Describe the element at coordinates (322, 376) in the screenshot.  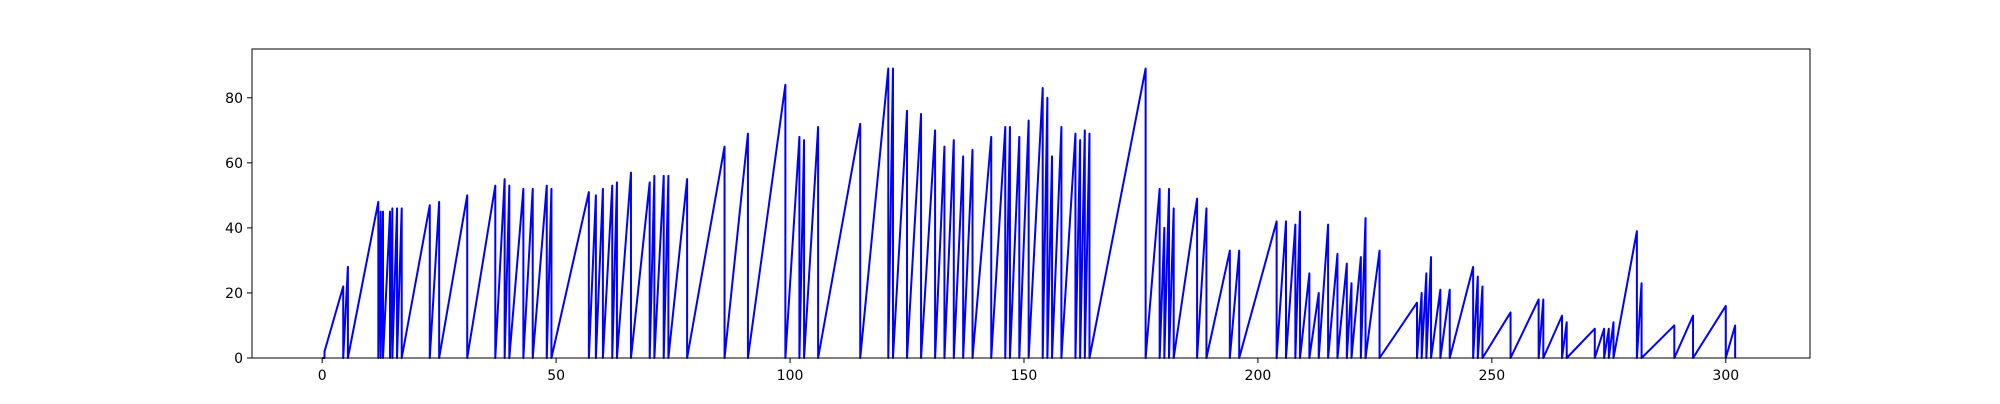
I see `x-tick-label: 0` at that location.